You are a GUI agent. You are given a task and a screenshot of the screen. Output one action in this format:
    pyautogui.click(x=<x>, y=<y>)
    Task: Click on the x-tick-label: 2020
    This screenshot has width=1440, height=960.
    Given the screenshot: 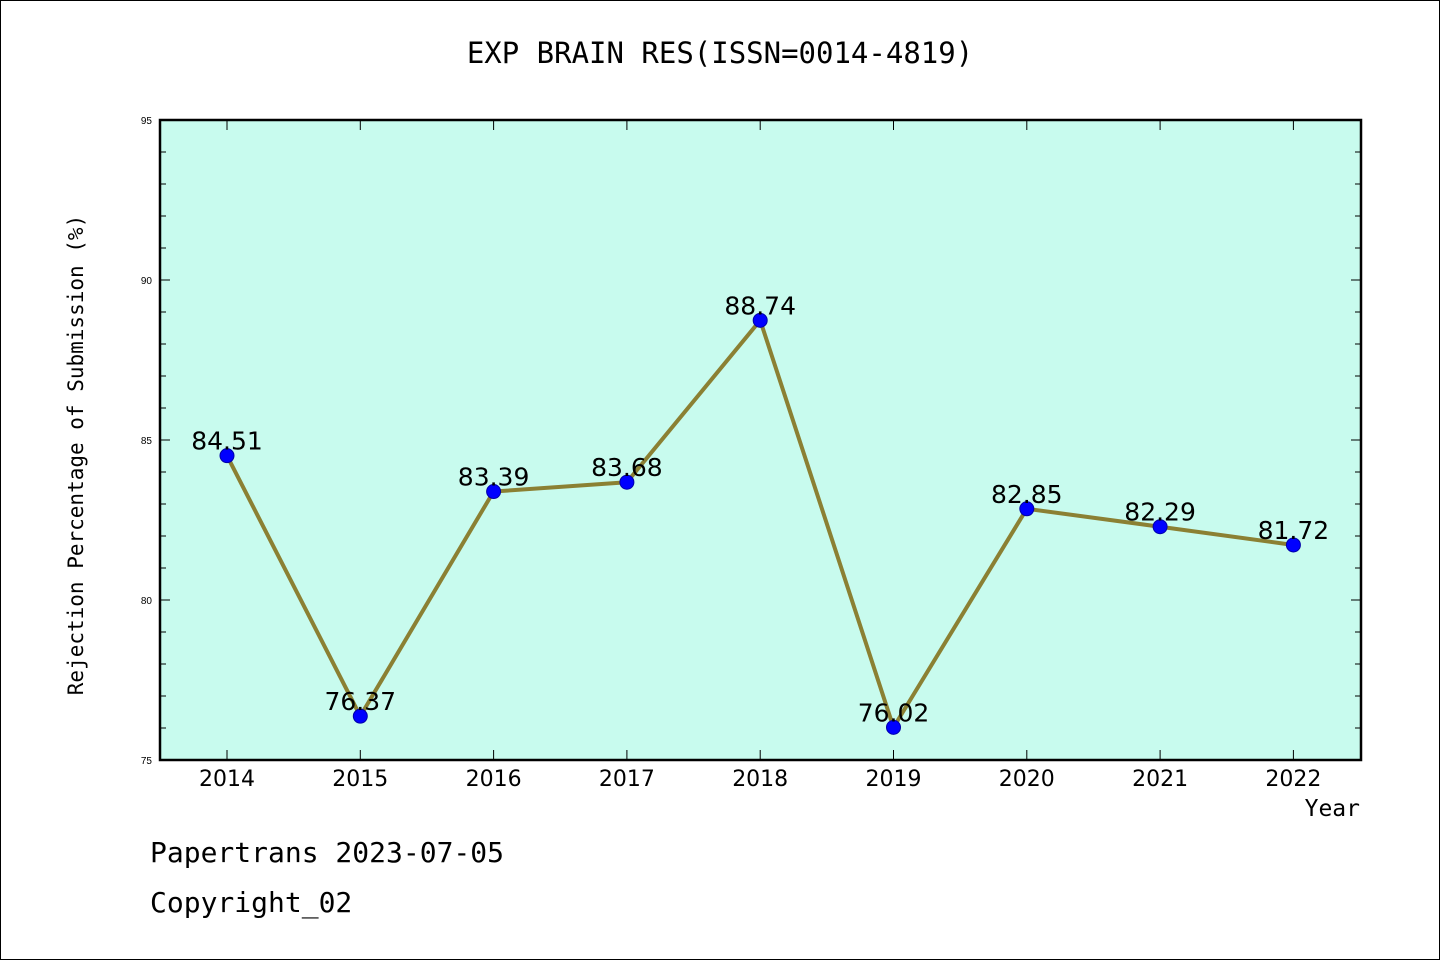 What is the action you would take?
    pyautogui.click(x=1027, y=779)
    